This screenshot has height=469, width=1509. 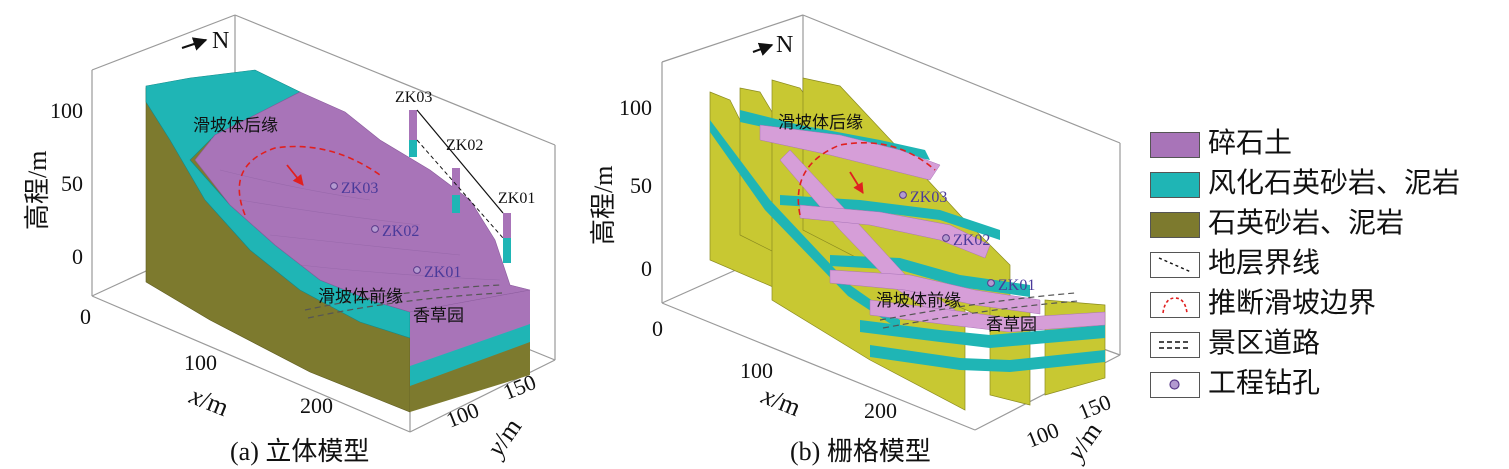 What do you see at coordinates (979, 310) in the screenshot?
I see `panel-b-road` at bounding box center [979, 310].